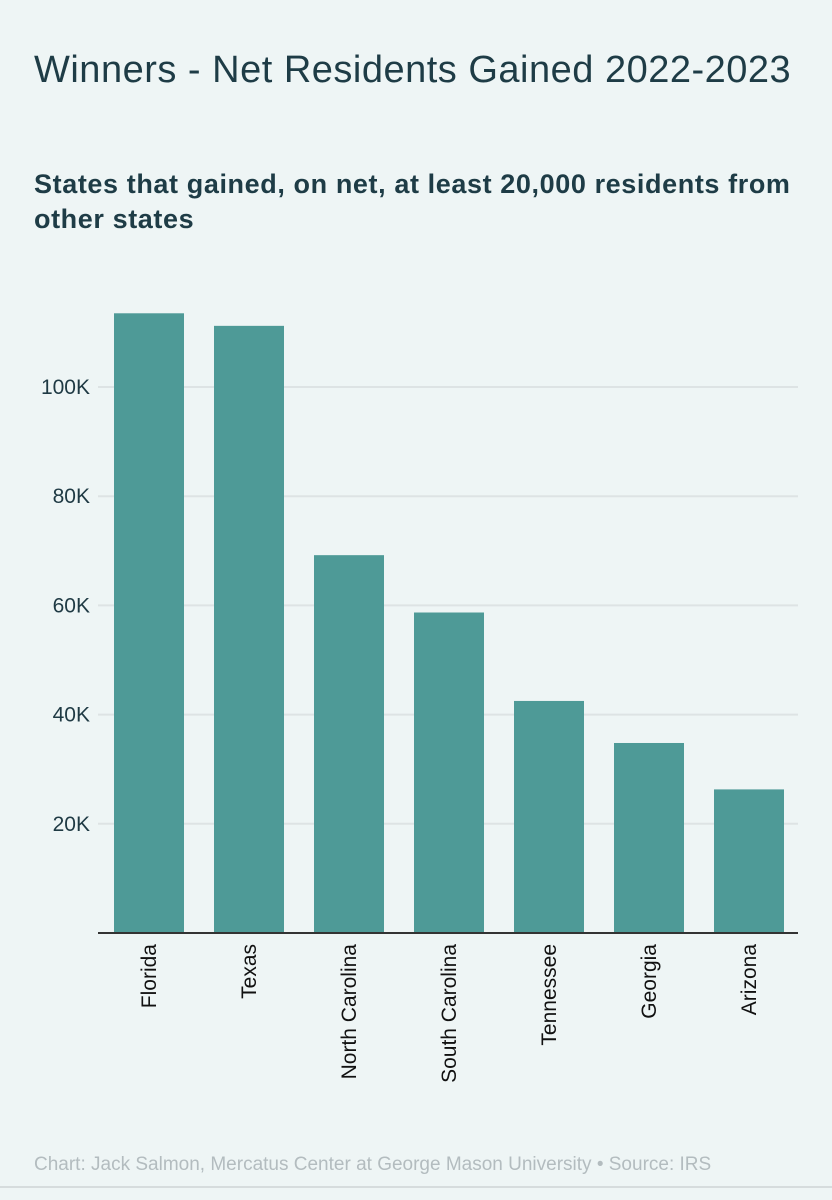 Image resolution: width=832 pixels, height=1200 pixels. Describe the element at coordinates (65, 387) in the screenshot. I see `y-tick-label: 100K` at that location.